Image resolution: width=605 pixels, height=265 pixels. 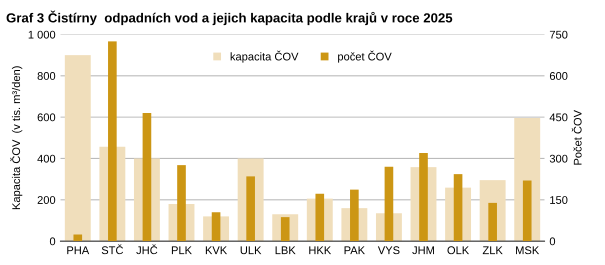 What do you see at coordinates (354, 250) in the screenshot?
I see `x-tick-label: PAK` at bounding box center [354, 250].